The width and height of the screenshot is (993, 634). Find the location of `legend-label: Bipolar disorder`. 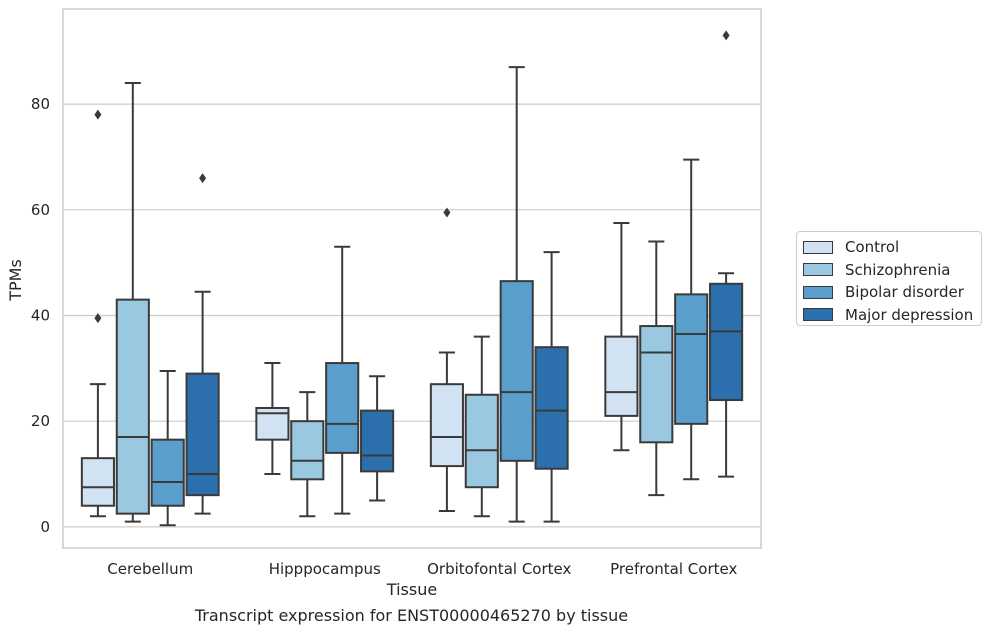

legend-label: Bipolar disorder is located at coordinates (904, 292).